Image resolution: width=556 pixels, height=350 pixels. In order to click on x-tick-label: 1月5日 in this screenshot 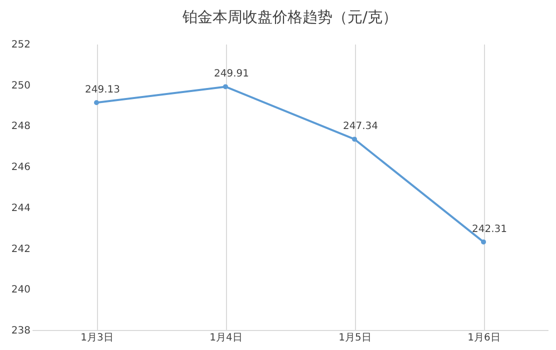, I will do `click(355, 338)`.